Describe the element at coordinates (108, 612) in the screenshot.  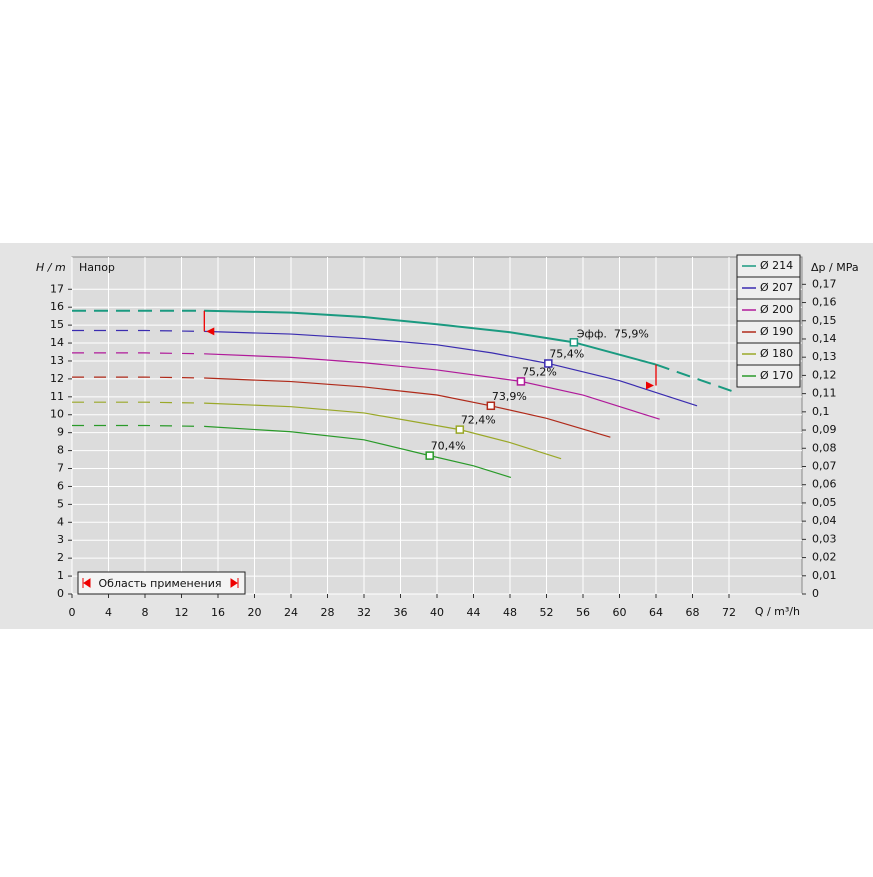
I see `x-tick-label: 4` at that location.